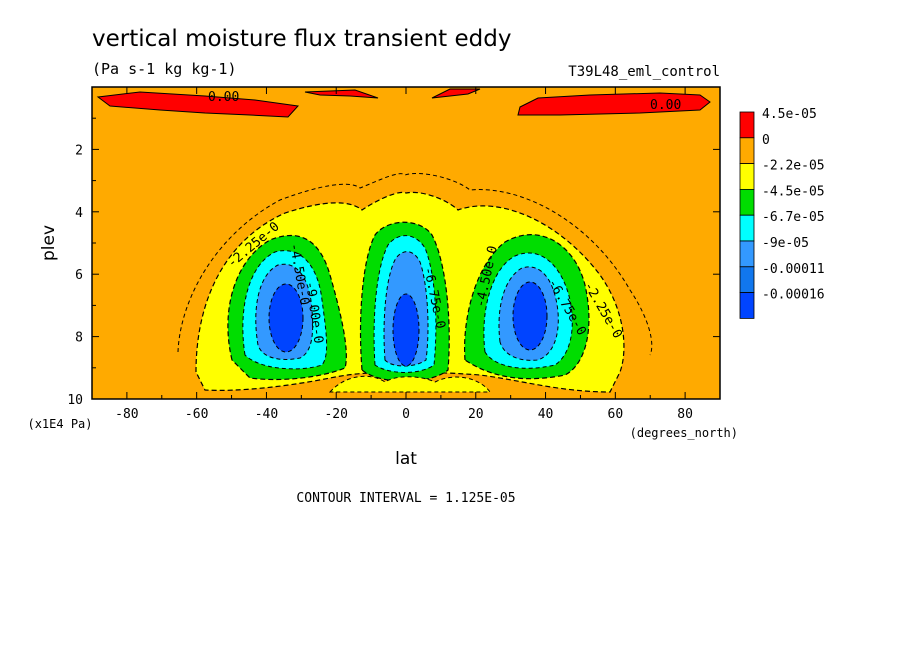 The image size is (904, 654). I want to click on x-tick-label: 80, so click(685, 414).